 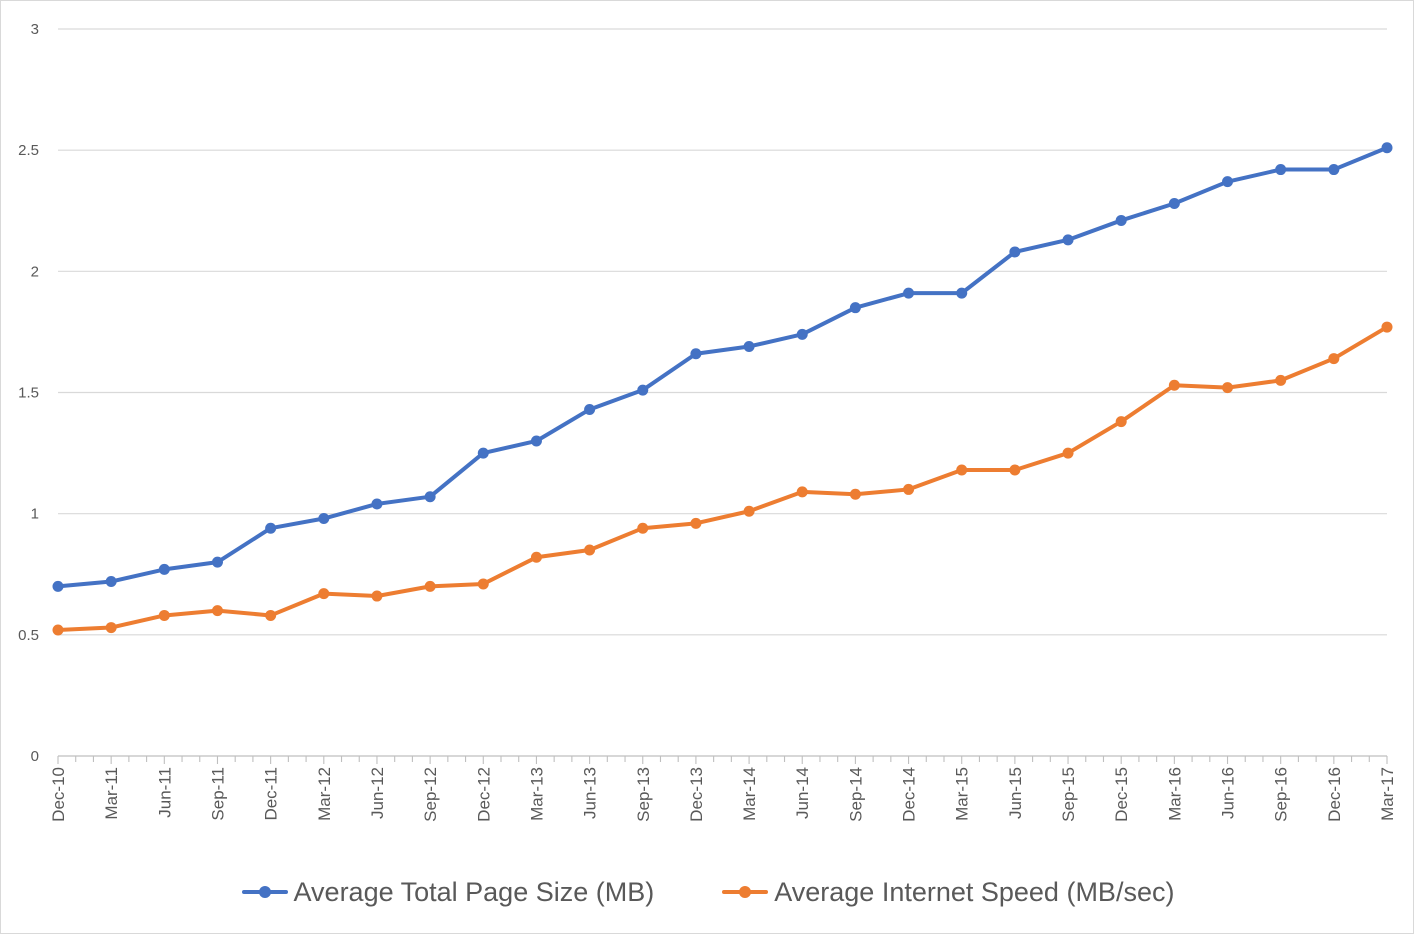 I want to click on x-tick-label: Jun-16, so click(x=1228, y=793).